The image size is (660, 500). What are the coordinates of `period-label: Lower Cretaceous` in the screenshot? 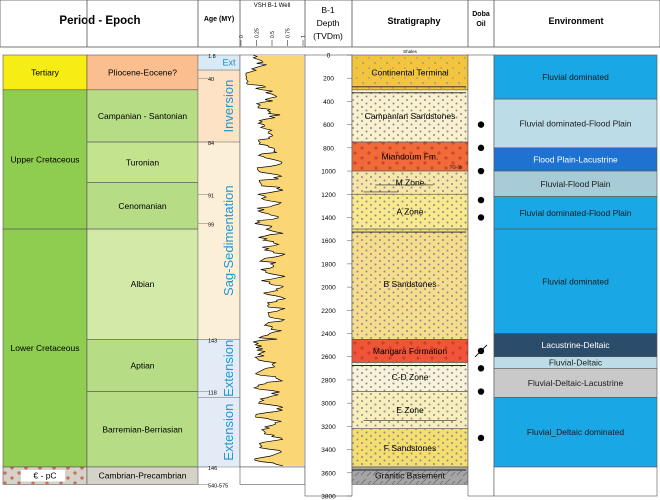 It's located at (45, 348).